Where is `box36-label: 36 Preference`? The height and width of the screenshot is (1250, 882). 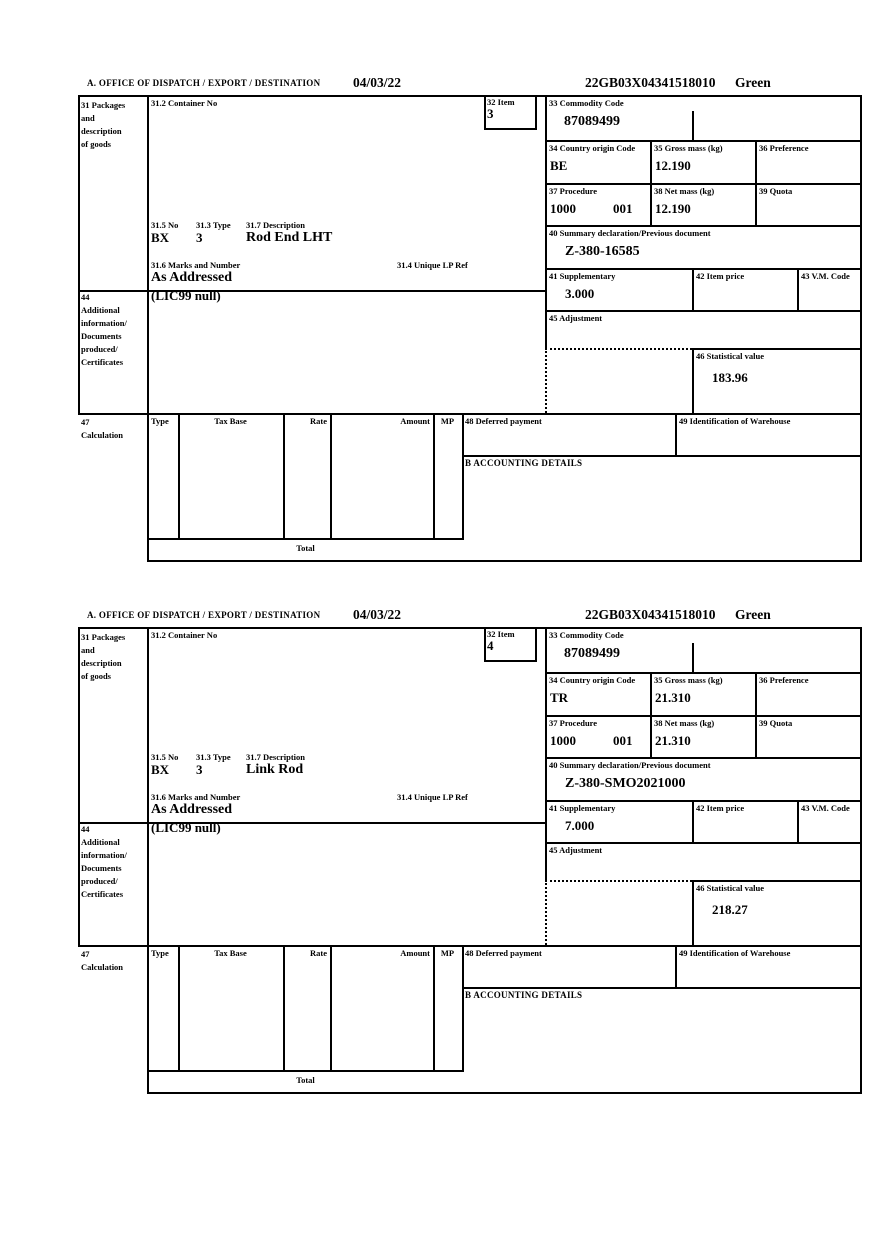 box36-label: 36 Preference is located at coordinates (784, 680).